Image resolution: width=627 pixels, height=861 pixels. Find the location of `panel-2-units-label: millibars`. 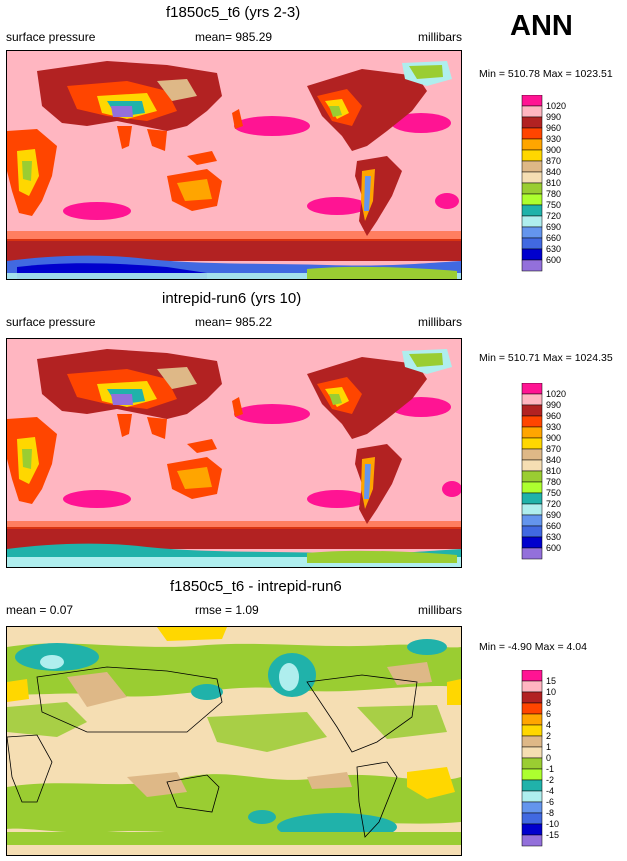

panel-2-units-label: millibars is located at coordinates (440, 322).